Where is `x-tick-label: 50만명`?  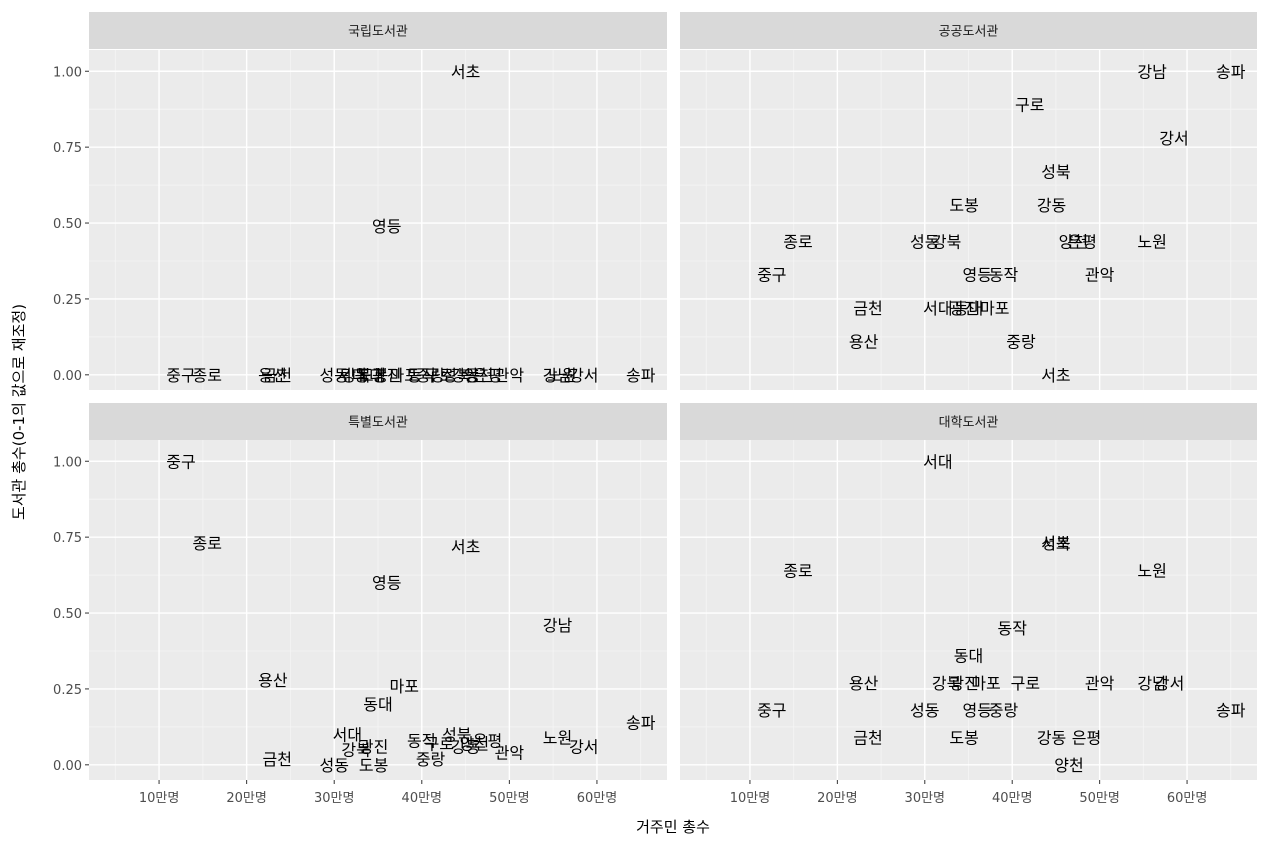
x-tick-label: 50만명 is located at coordinates (1099, 798).